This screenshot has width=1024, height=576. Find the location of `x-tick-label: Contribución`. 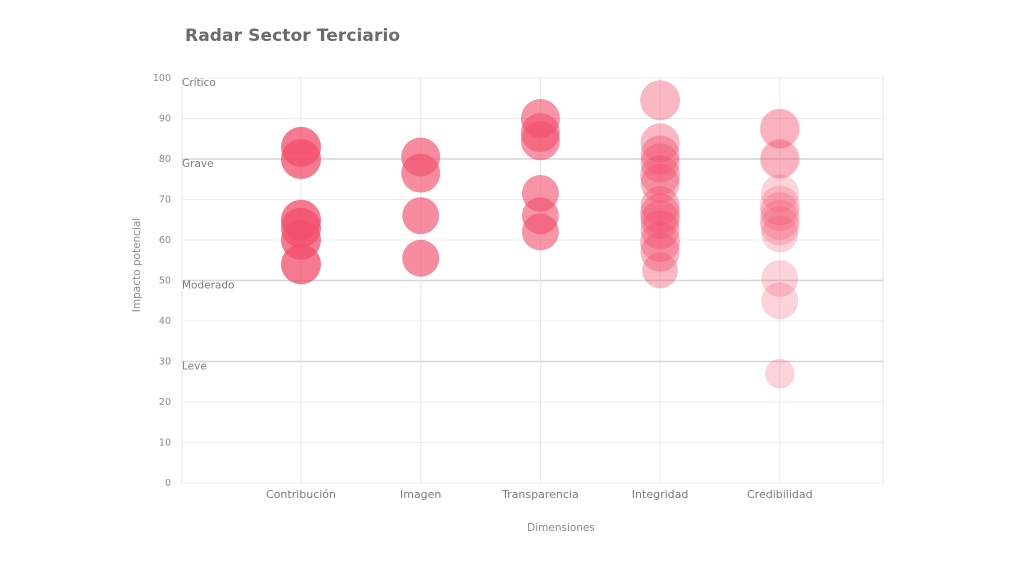

x-tick-label: Contribución is located at coordinates (301, 494).